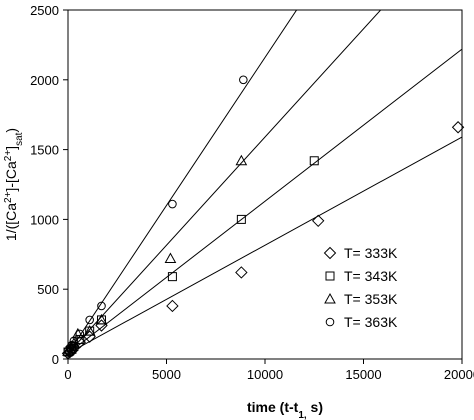  I want to click on y-tick-label: 0, so click(55, 359).